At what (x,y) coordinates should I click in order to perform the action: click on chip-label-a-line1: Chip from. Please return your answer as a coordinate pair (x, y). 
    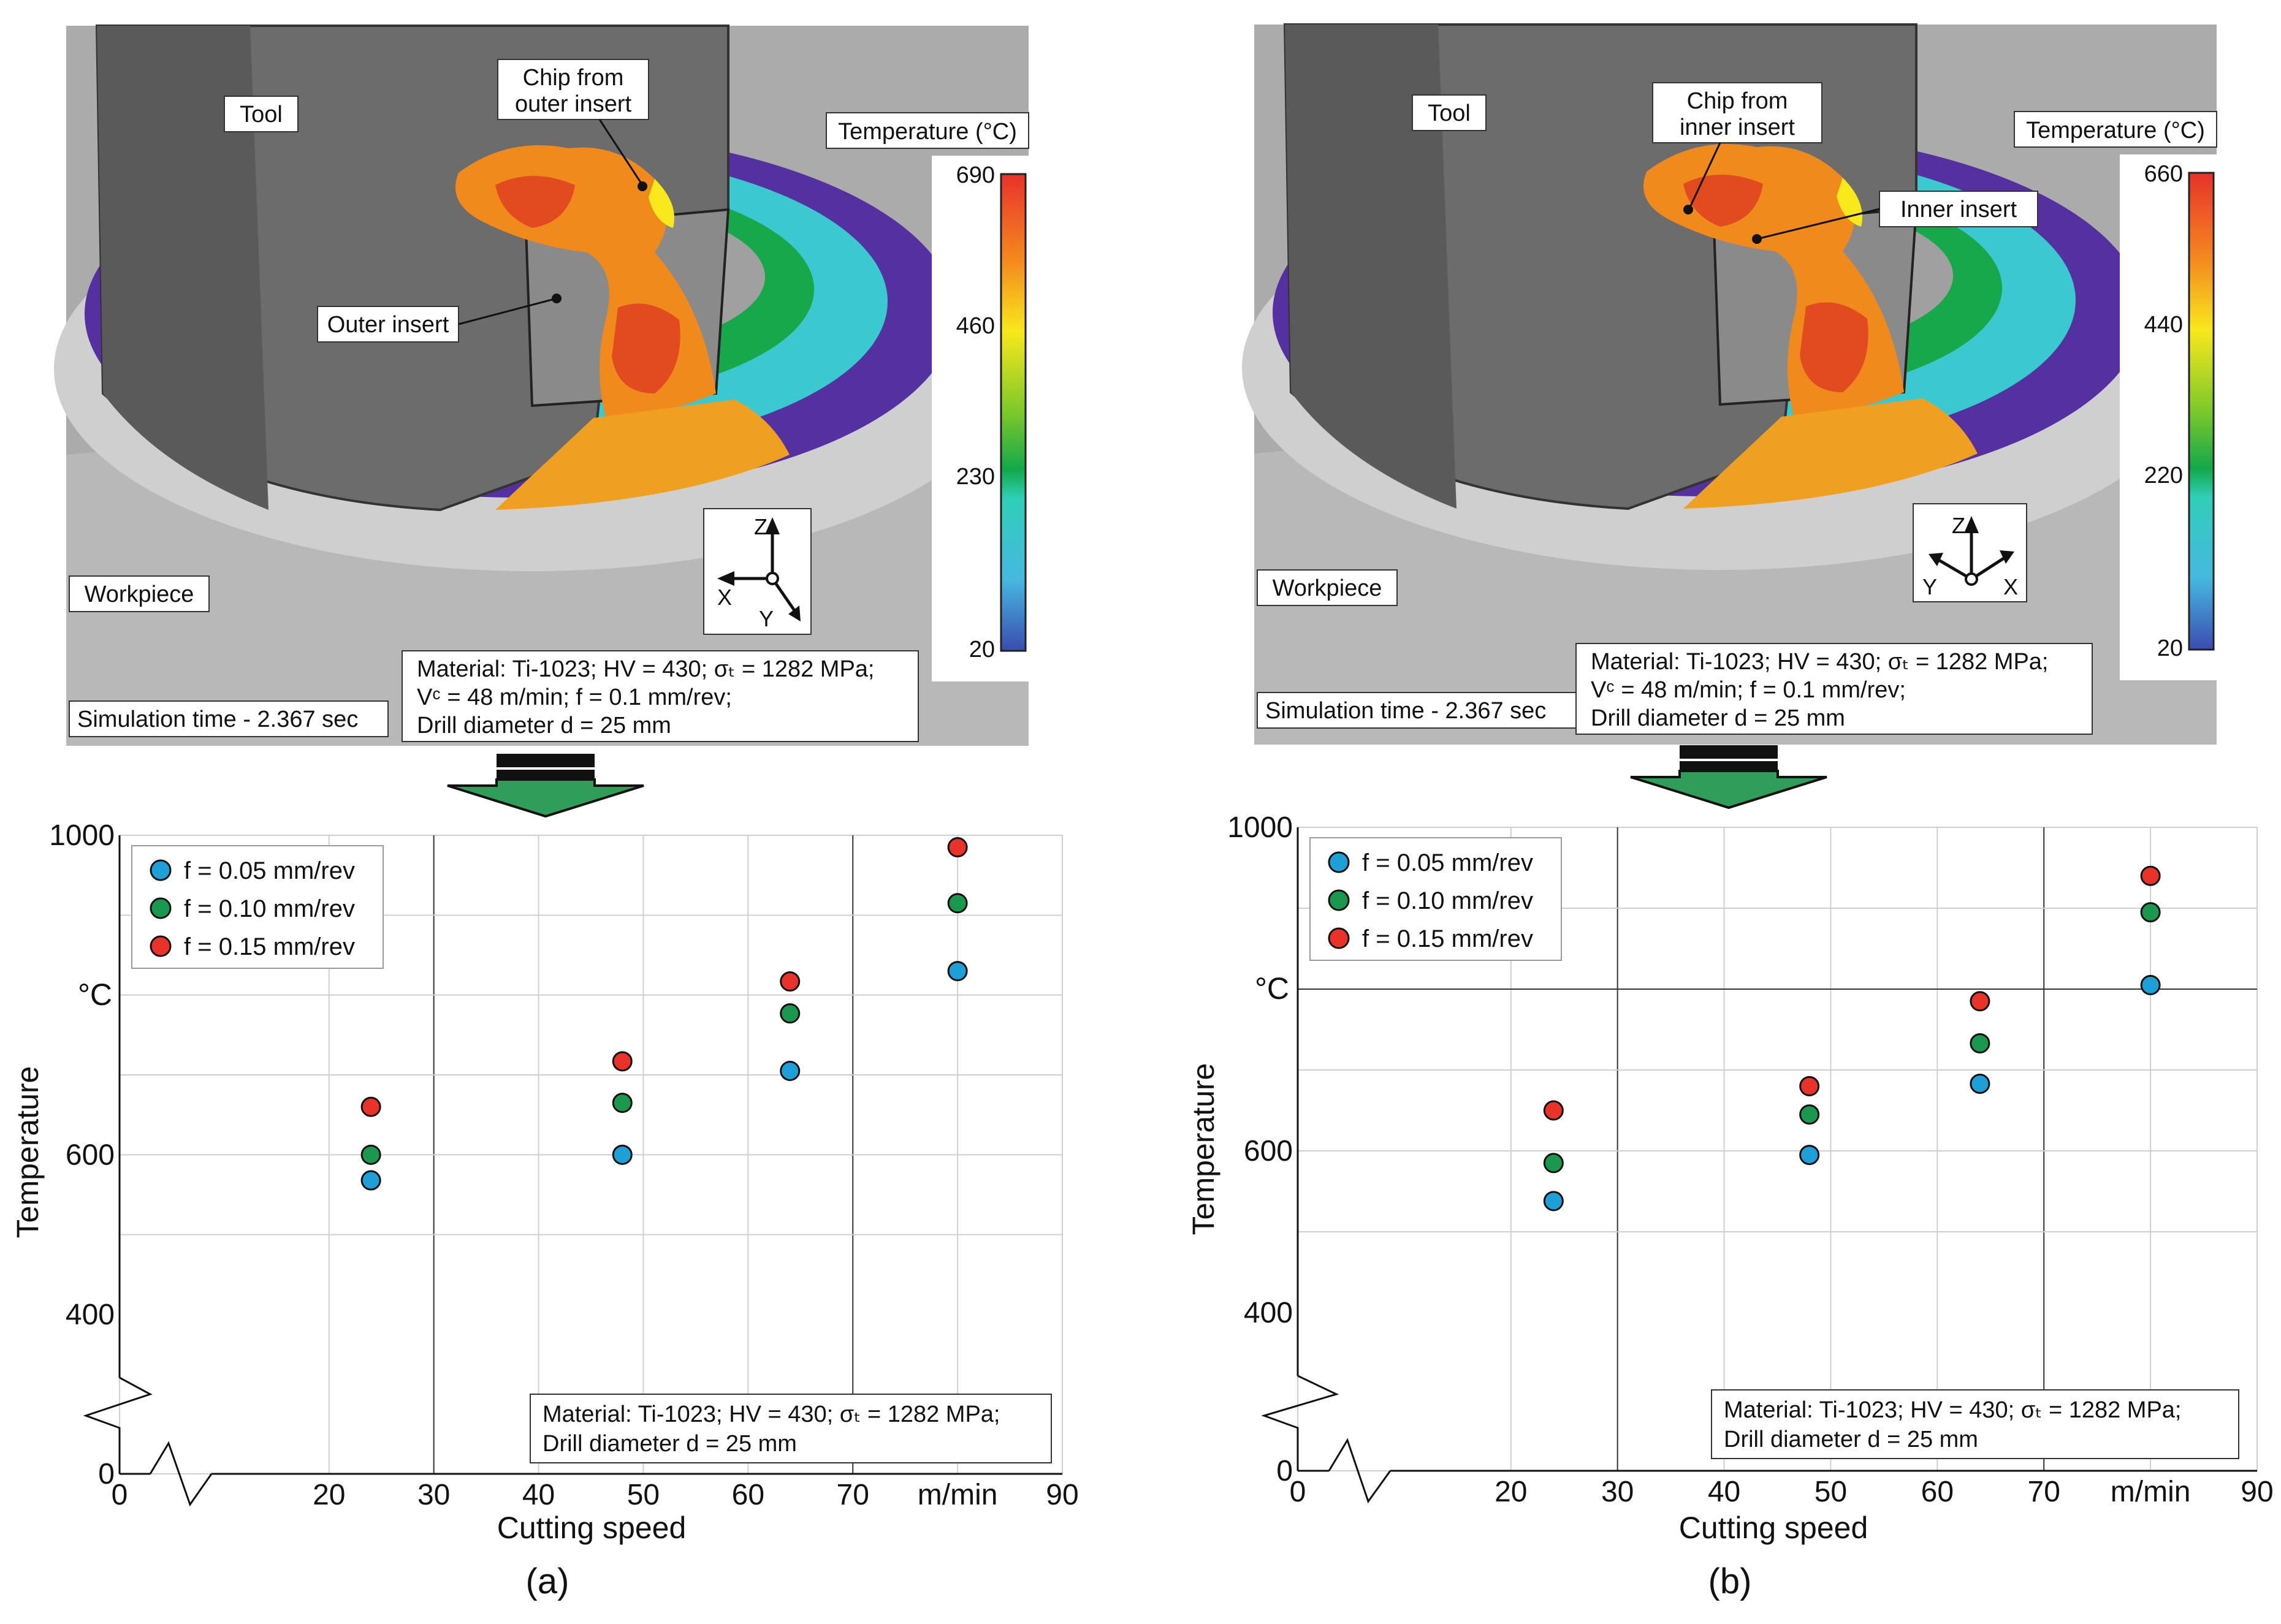
    Looking at the image, I should click on (573, 78).